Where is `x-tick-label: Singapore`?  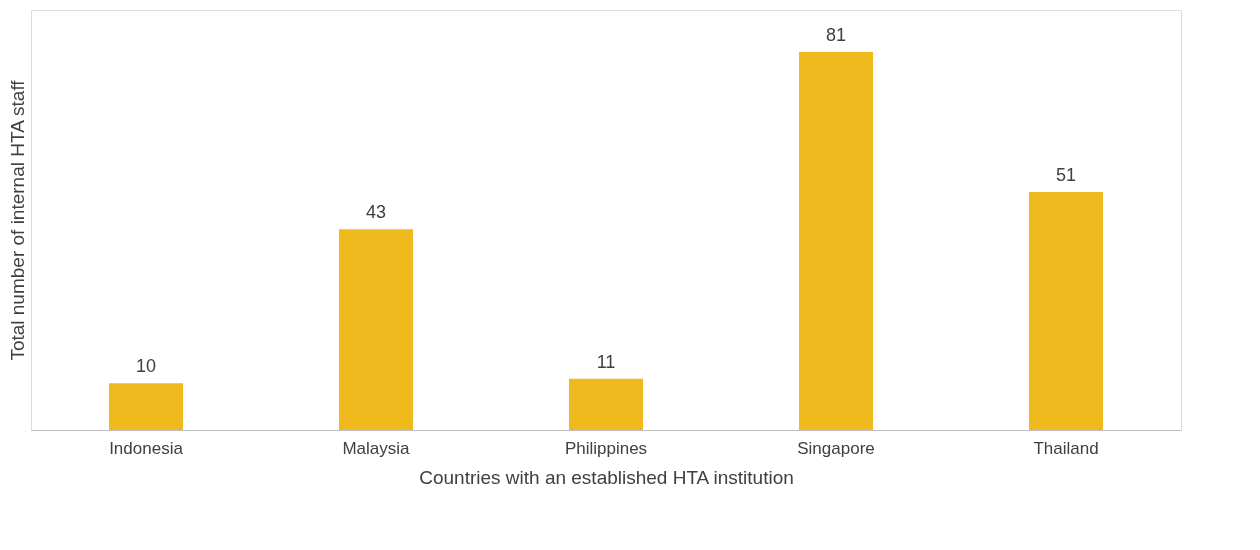
x-tick-label: Singapore is located at coordinates (836, 448).